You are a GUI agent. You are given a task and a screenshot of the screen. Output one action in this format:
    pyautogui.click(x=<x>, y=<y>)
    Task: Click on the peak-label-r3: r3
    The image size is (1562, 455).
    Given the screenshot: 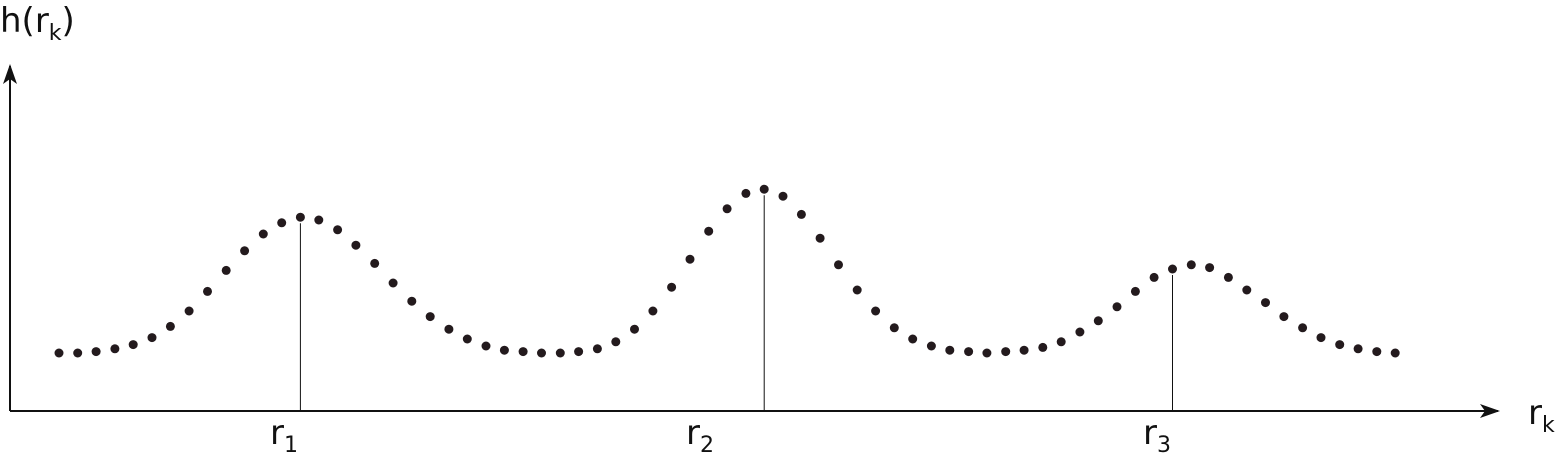 What is the action you would take?
    pyautogui.click(x=1157, y=434)
    